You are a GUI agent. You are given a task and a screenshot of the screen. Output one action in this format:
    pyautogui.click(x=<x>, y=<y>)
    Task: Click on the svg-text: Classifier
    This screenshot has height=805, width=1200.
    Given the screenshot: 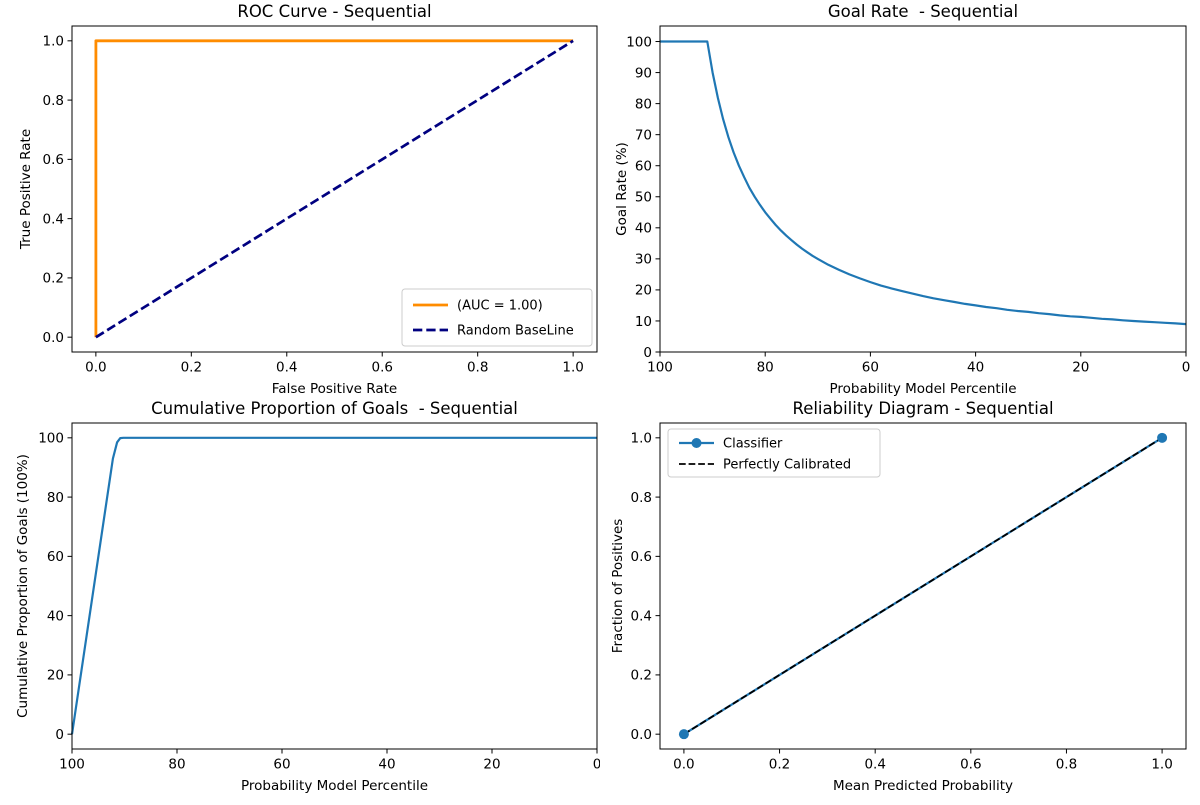 What is the action you would take?
    pyautogui.click(x=753, y=444)
    